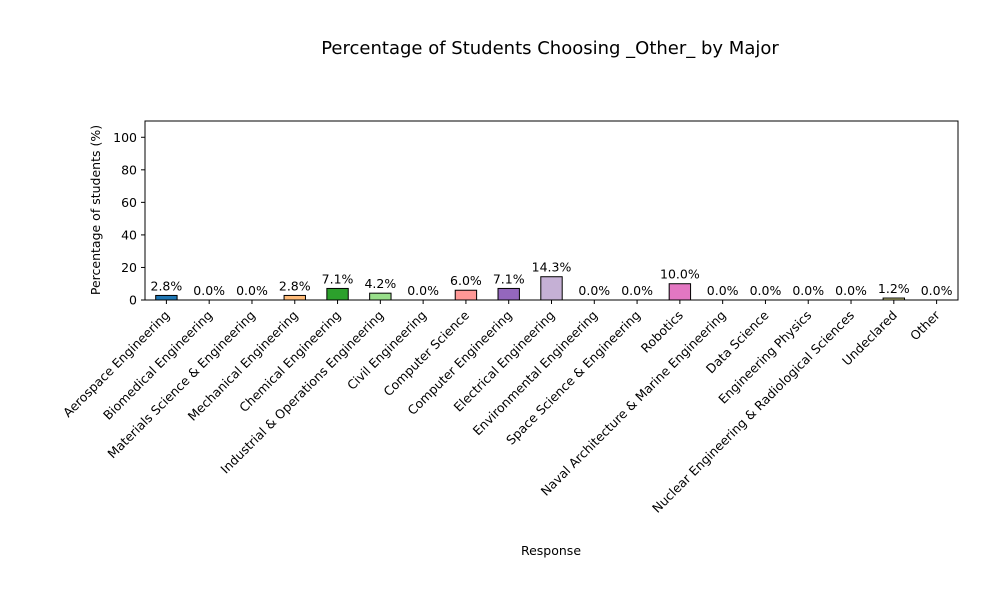 Image resolution: width=1000 pixels, height=600 pixels. Describe the element at coordinates (380, 283) in the screenshot. I see `bar-value-label: 4.2%` at that location.